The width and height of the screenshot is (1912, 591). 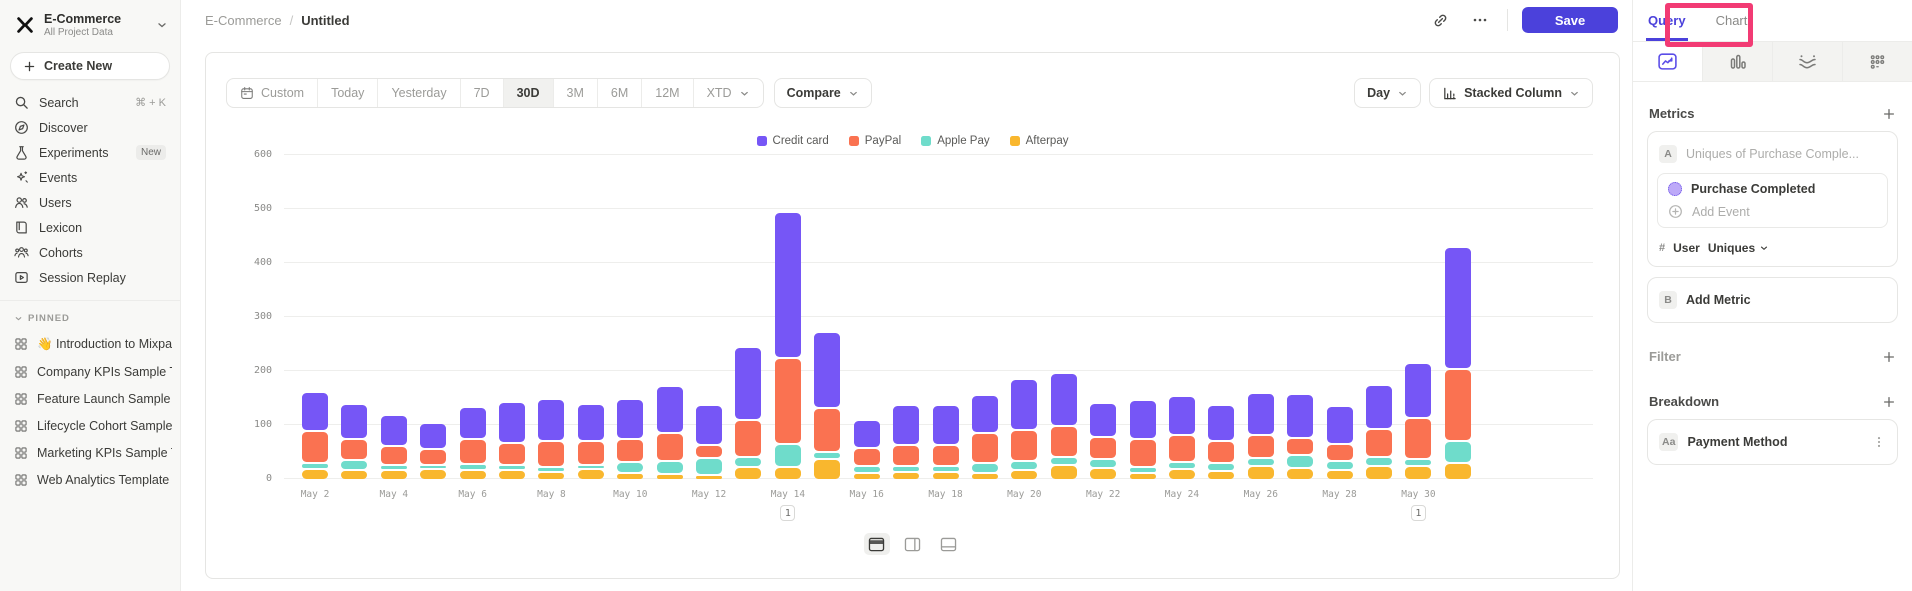 What do you see at coordinates (90, 398) in the screenshot?
I see `pinned-board-item: Feature Launch Sample Templa` at bounding box center [90, 398].